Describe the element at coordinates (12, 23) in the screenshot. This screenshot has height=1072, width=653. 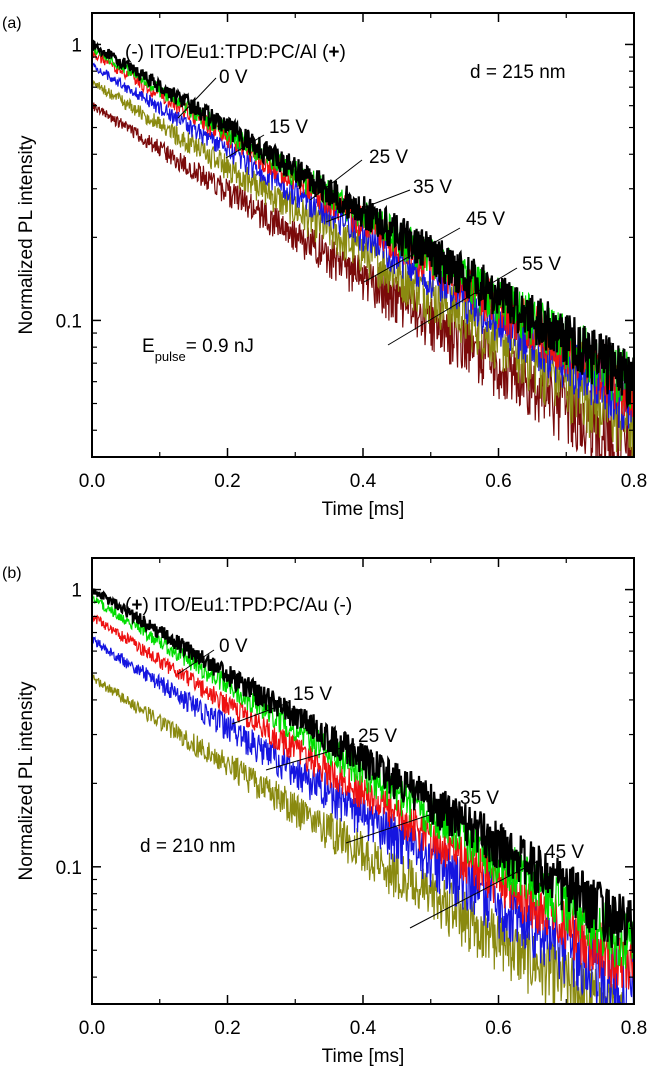
I see `panel-label: (a)` at that location.